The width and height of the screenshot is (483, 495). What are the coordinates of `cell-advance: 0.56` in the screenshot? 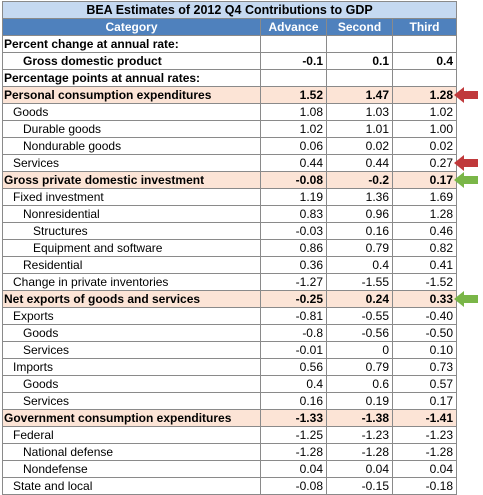 It's located at (293, 367).